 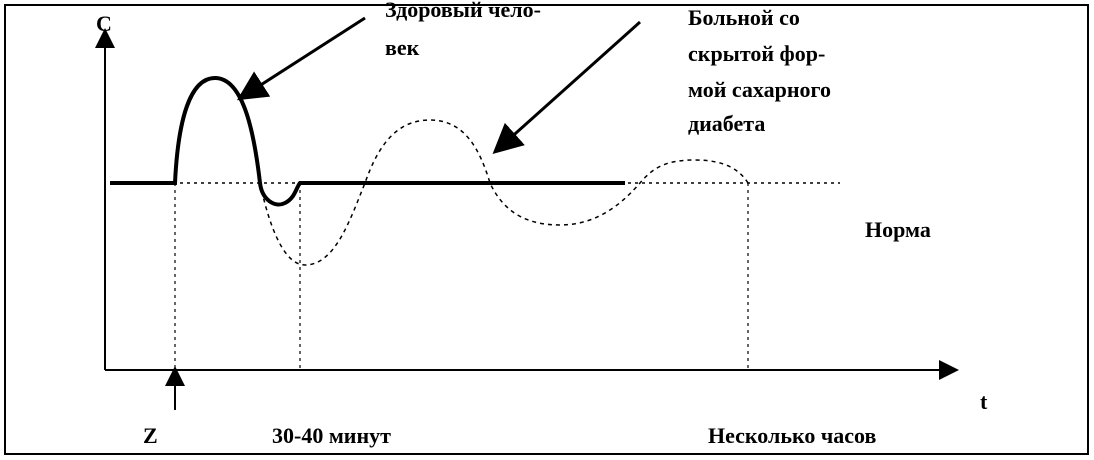 I want to click on curve-label: Больной со, so click(x=744, y=17).